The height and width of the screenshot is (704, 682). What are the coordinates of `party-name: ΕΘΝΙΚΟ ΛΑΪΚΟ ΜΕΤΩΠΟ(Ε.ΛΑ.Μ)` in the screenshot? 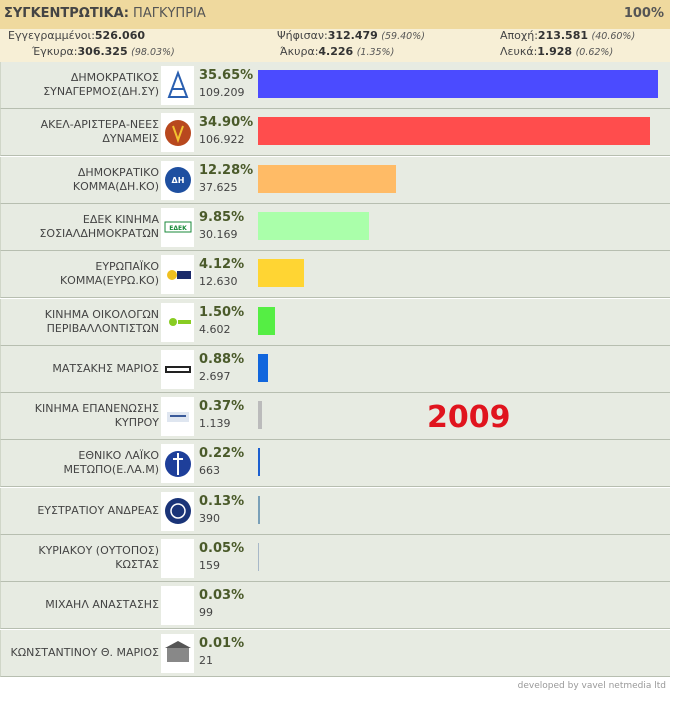 It's located at (111, 463).